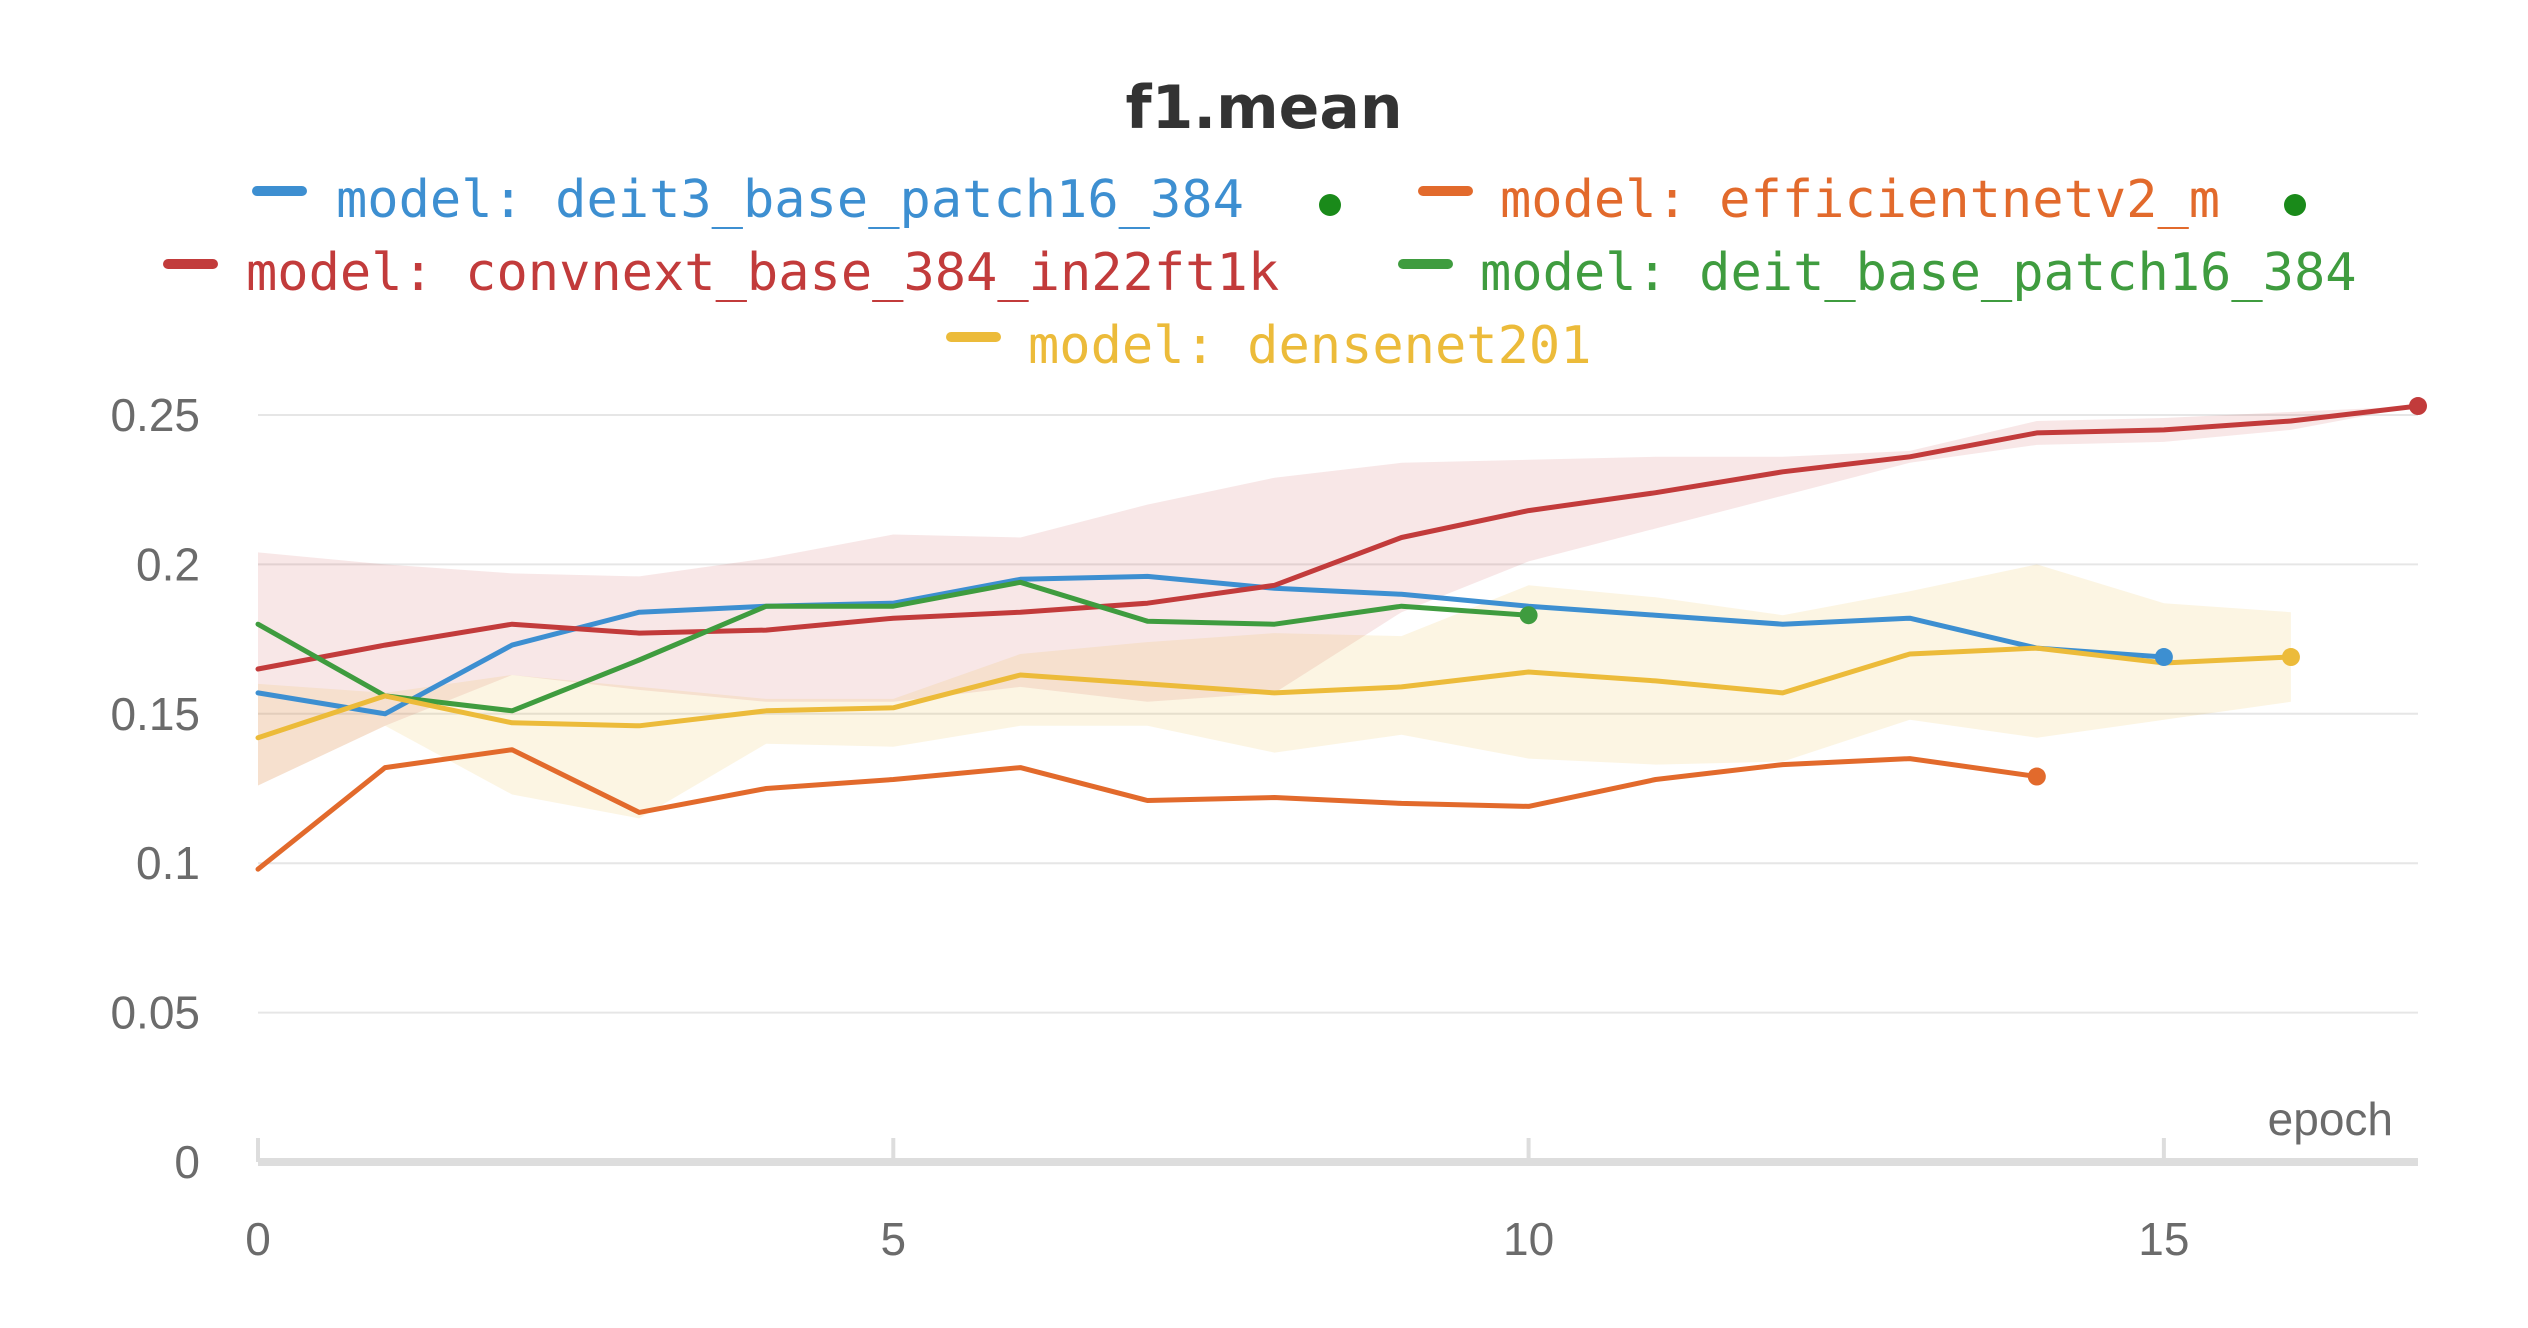 The width and height of the screenshot is (2528, 1328). Describe the element at coordinates (155, 1013) in the screenshot. I see `y-tick-label: 0.05` at that location.